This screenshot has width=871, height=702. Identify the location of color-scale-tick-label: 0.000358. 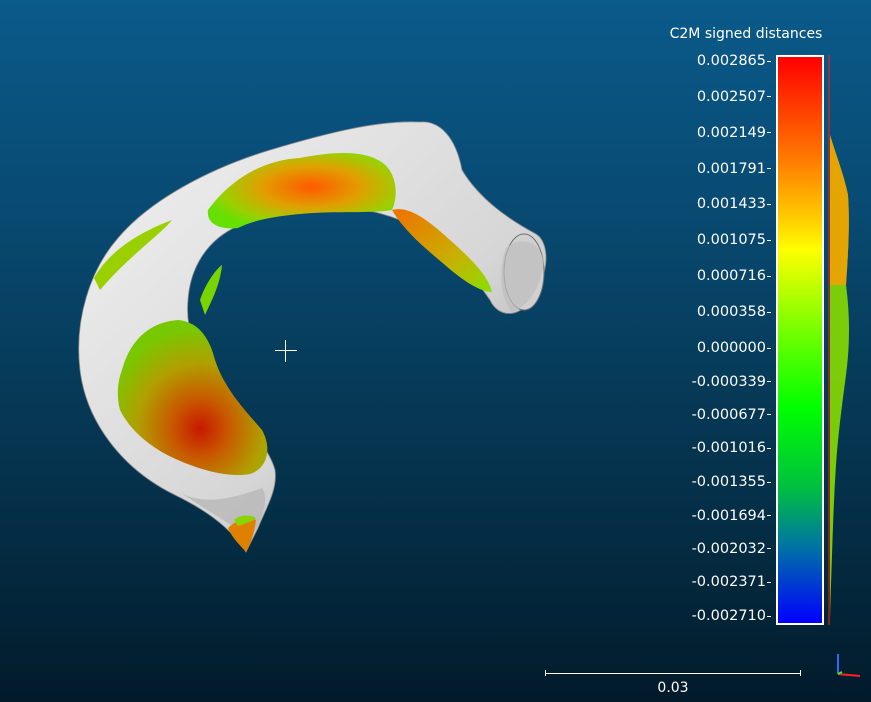
(734, 312).